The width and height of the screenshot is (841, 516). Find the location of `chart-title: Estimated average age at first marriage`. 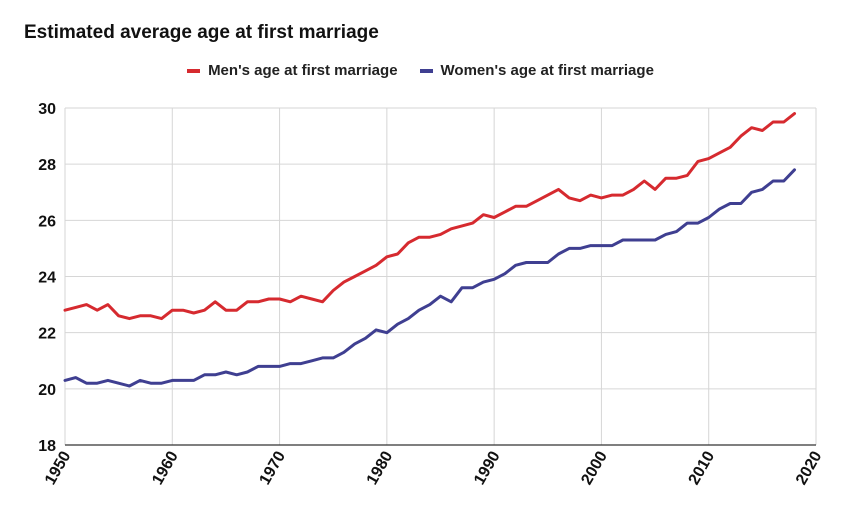

chart-title: Estimated average age at first marriage is located at coordinates (201, 32).